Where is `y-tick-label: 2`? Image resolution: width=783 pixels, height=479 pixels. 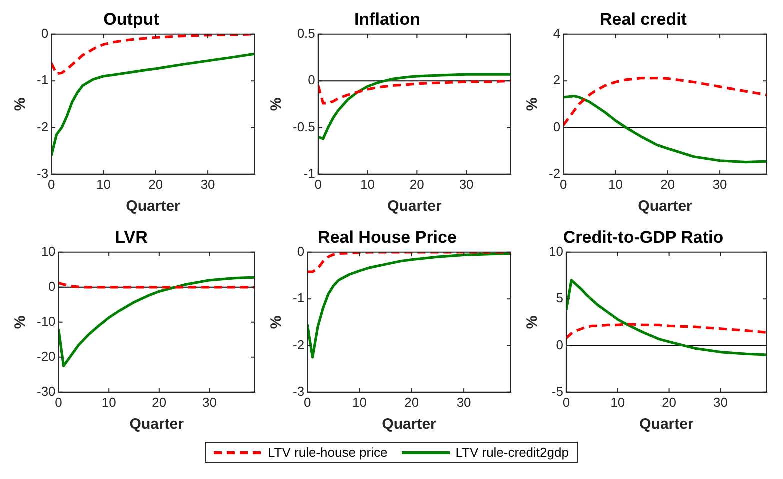
y-tick-label: 2 is located at coordinates (557, 80).